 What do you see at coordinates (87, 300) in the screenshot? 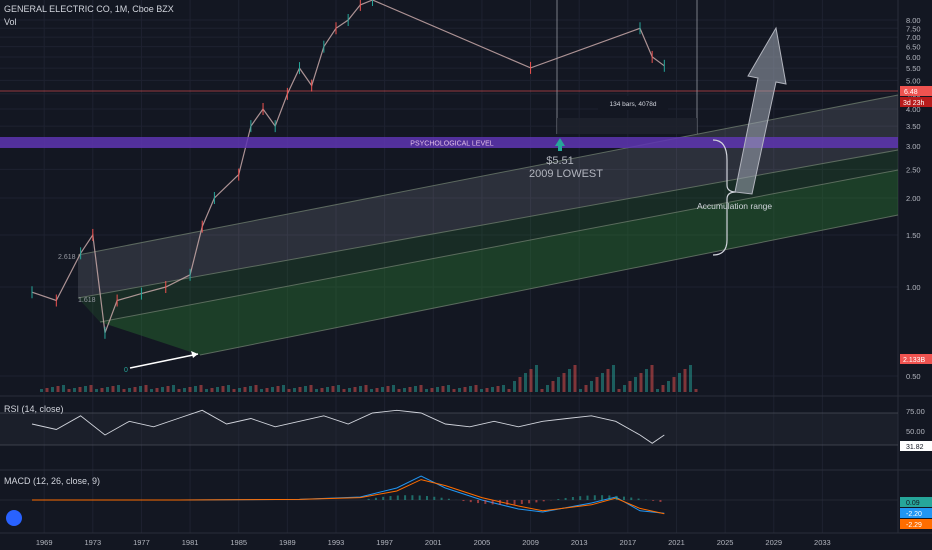
I see `fib-level-1618: 1.618` at bounding box center [87, 300].